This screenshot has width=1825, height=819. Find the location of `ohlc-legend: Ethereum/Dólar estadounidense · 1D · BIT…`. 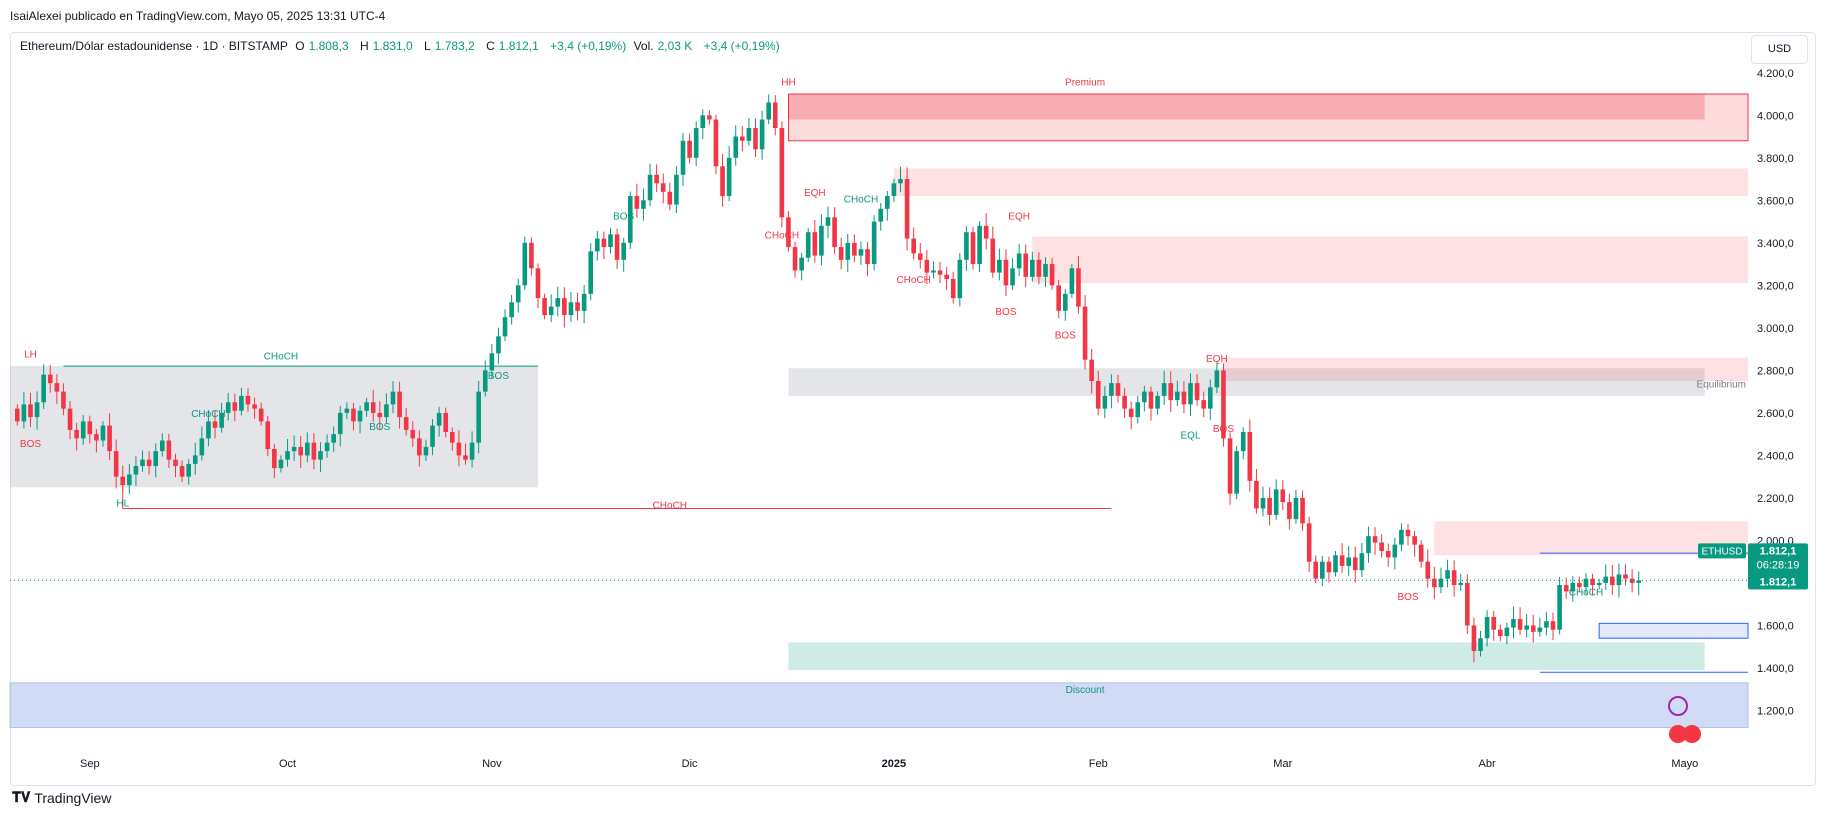

ohlc-legend: Ethereum/Dólar estadounidense · 1D · BIT… is located at coordinates (402, 46).